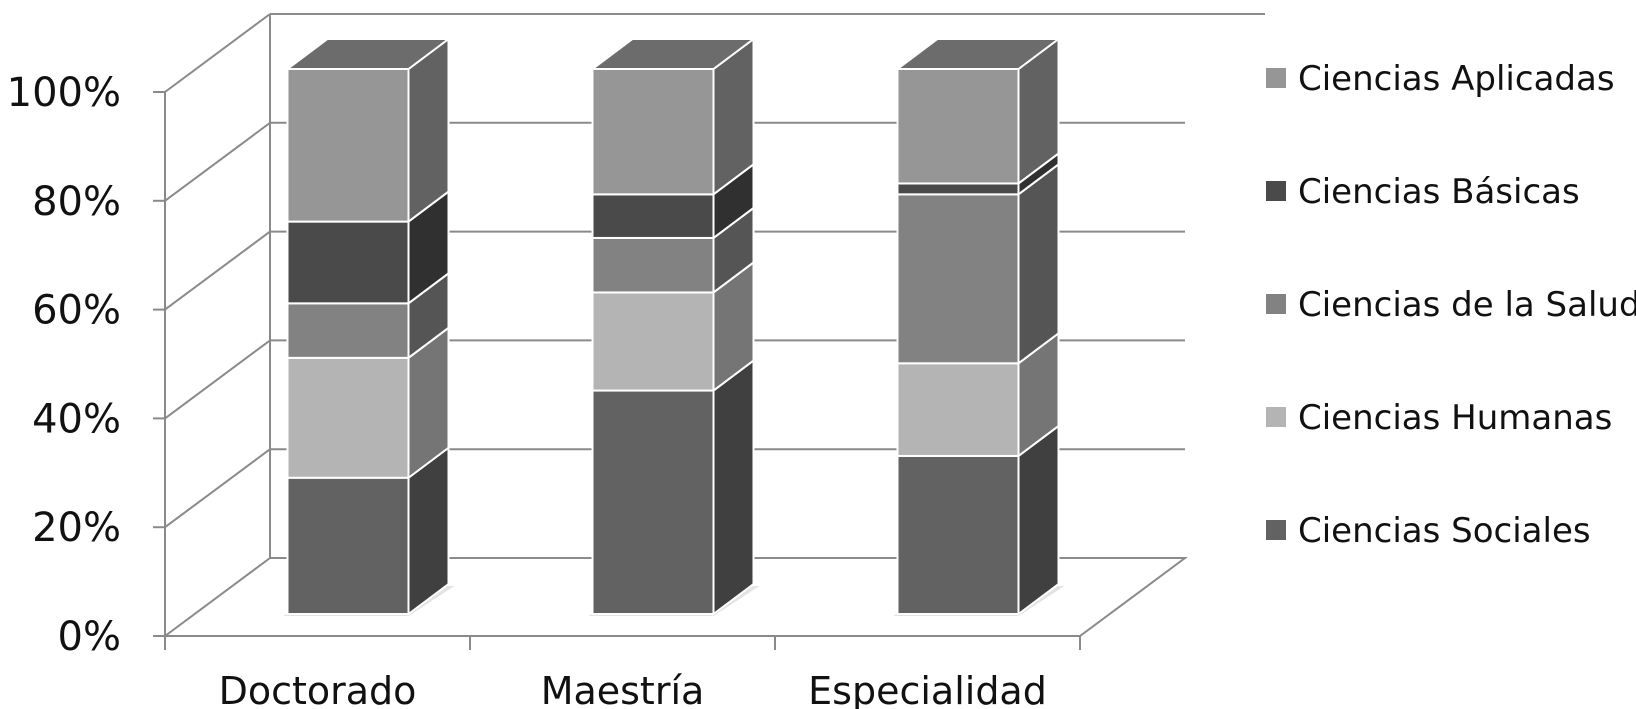 The height and width of the screenshot is (709, 1636). I want to click on y-axis: 0% 20% 40% 60% 80% 100%, so click(86, 365).